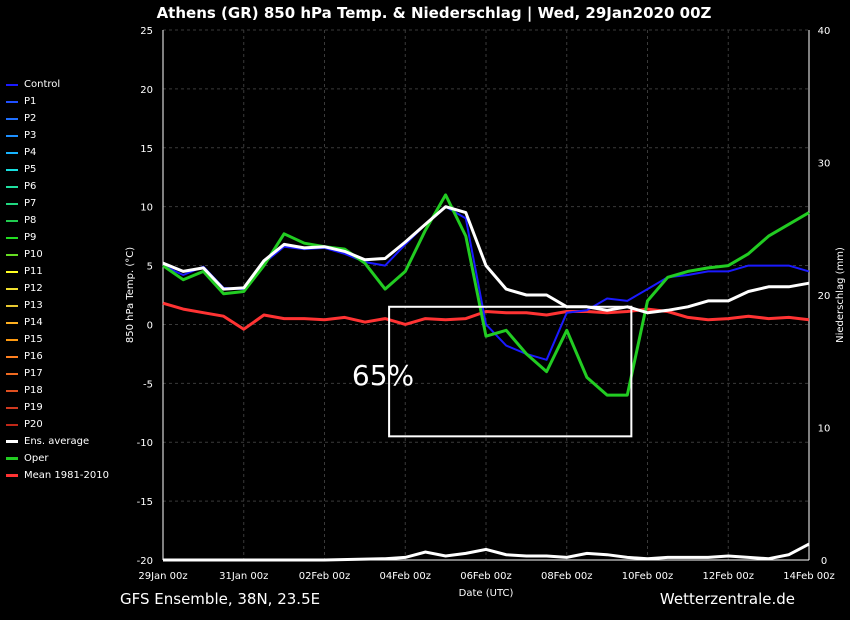 The height and width of the screenshot is (620, 850). Describe the element at coordinates (648, 576) in the screenshot. I see `x-tick-label: 10Feb 00z` at that location.